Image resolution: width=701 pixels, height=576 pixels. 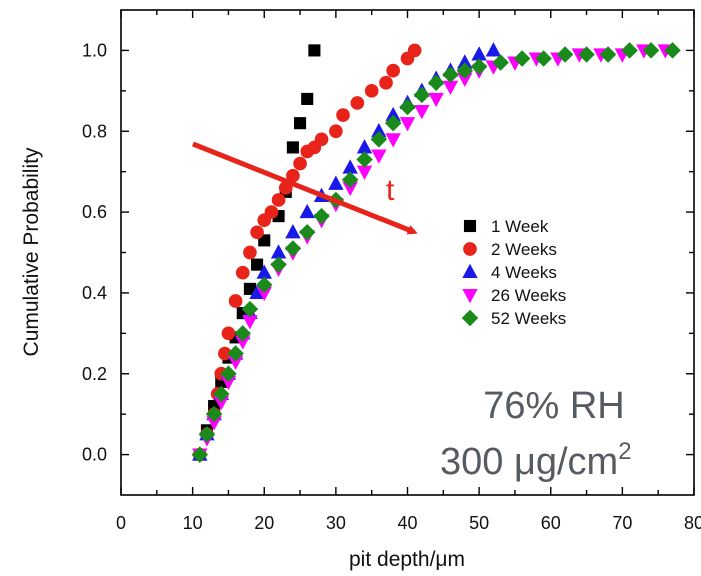 I want to click on y-tick-label: 0.2, so click(x=94, y=374).